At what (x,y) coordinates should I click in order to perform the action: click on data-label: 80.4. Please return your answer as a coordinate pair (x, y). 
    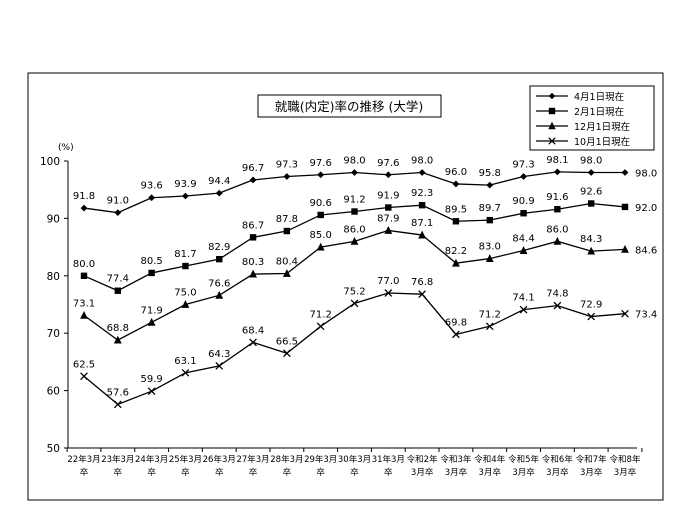
    Looking at the image, I should click on (287, 262).